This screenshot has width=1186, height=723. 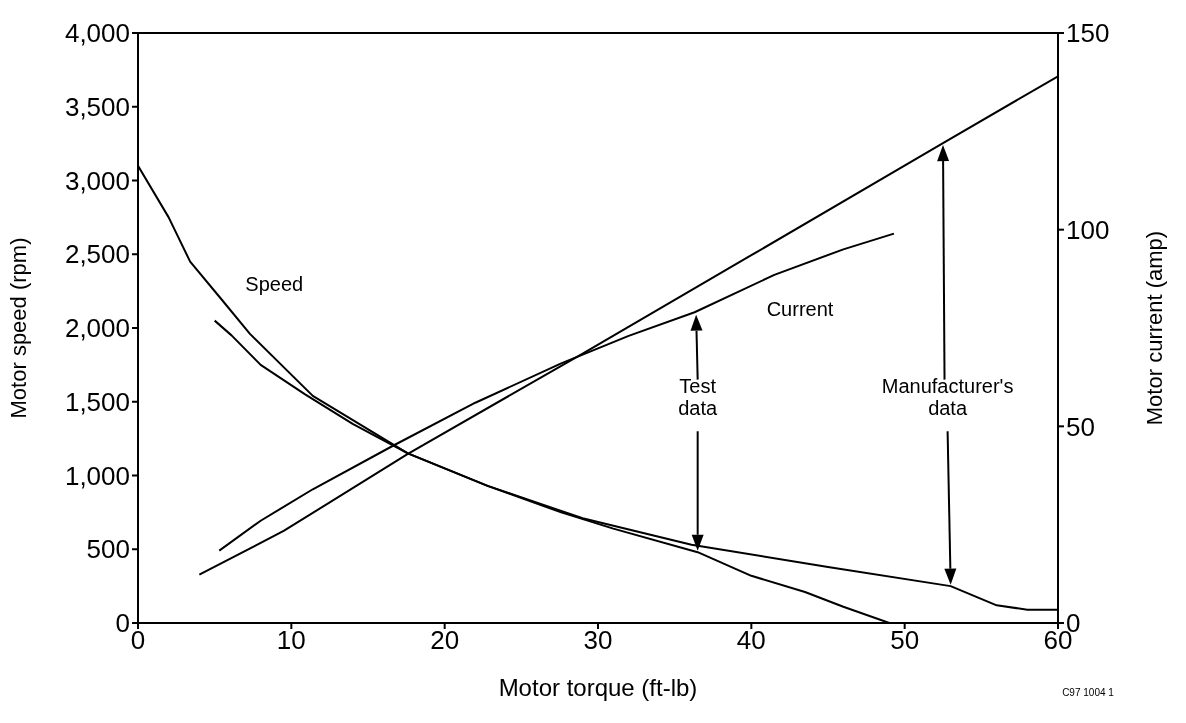 What do you see at coordinates (97, 33) in the screenshot?
I see `y-tick-label: 4,000` at bounding box center [97, 33].